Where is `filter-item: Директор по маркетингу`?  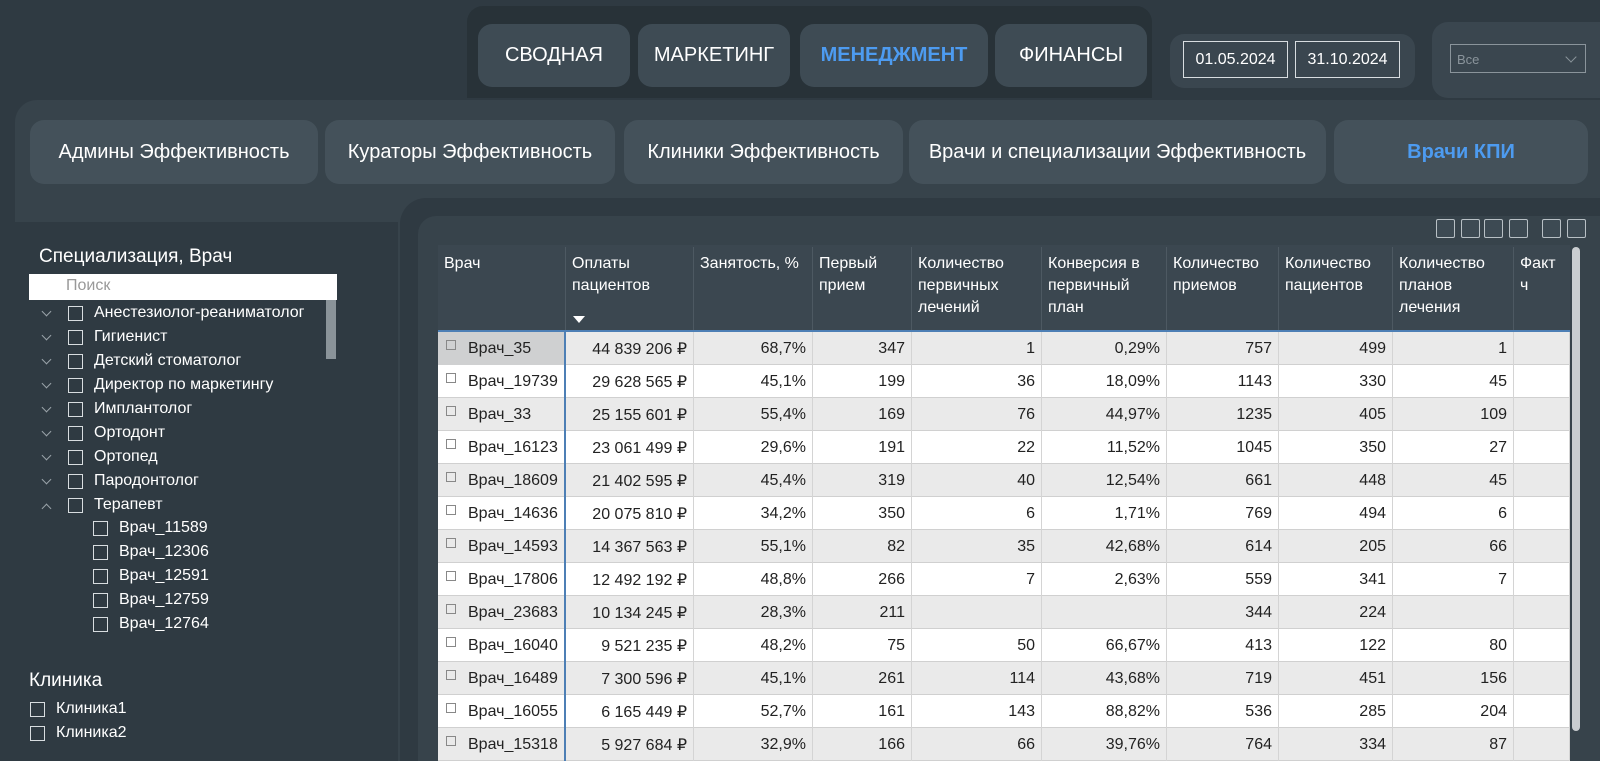
filter-item: Директор по маркетингу is located at coordinates (184, 384).